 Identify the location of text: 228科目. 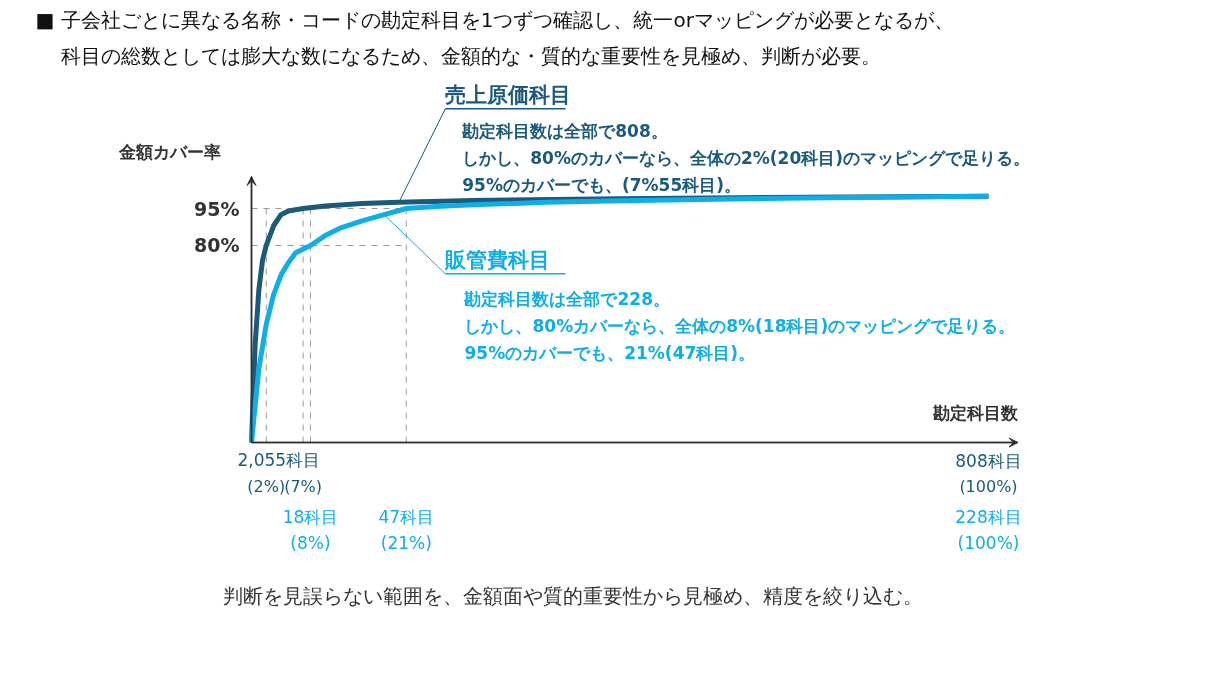
(988, 516).